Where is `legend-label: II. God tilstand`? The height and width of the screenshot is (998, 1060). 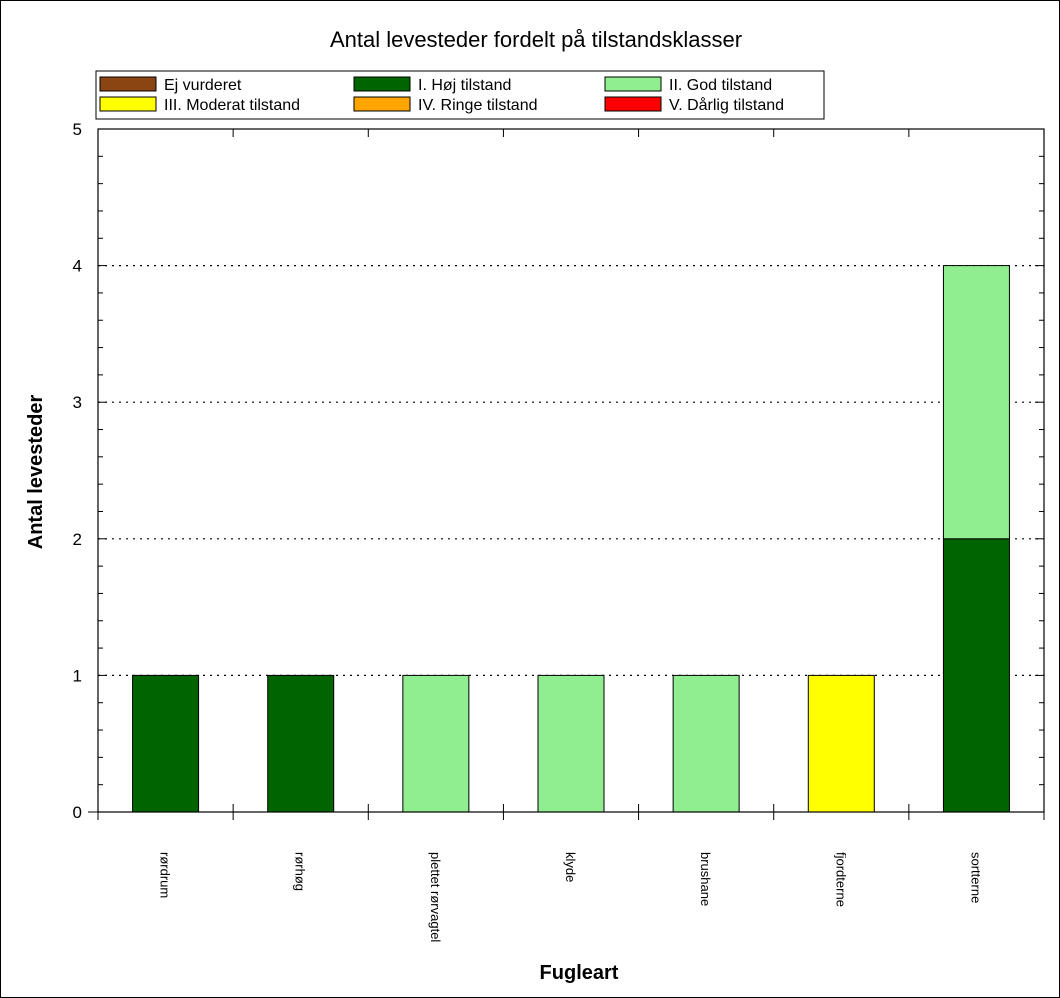
legend-label: II. God tilstand is located at coordinates (720, 85).